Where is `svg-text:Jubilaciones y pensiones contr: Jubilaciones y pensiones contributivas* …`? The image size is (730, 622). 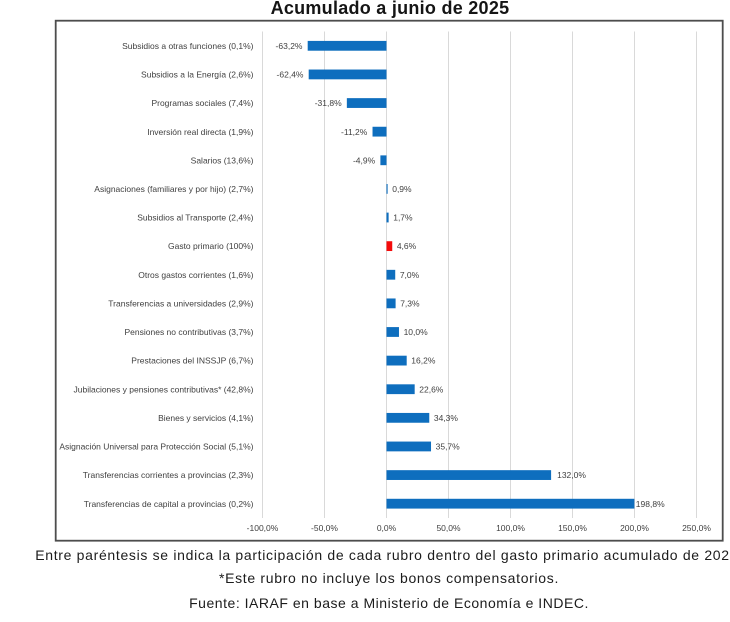
svg-text:Jubilaciones y pensiones contr: Jubilaciones y pensiones contributivas* … is located at coordinates (163, 389).